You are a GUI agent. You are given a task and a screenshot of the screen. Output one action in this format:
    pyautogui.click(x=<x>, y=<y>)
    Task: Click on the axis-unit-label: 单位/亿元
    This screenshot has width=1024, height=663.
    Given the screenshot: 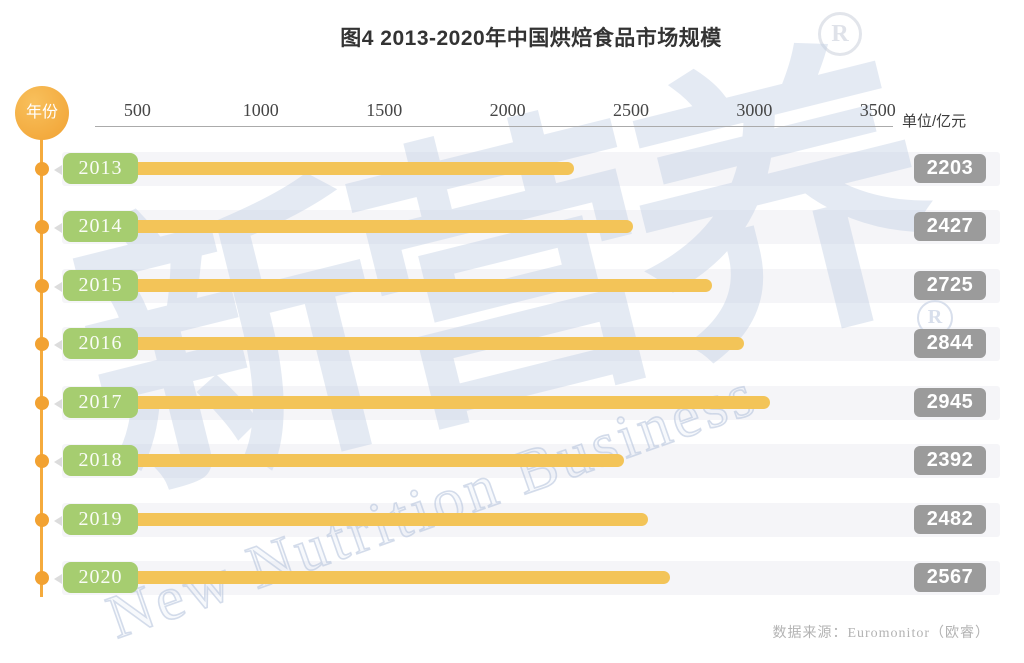 What is the action you would take?
    pyautogui.click(x=934, y=121)
    